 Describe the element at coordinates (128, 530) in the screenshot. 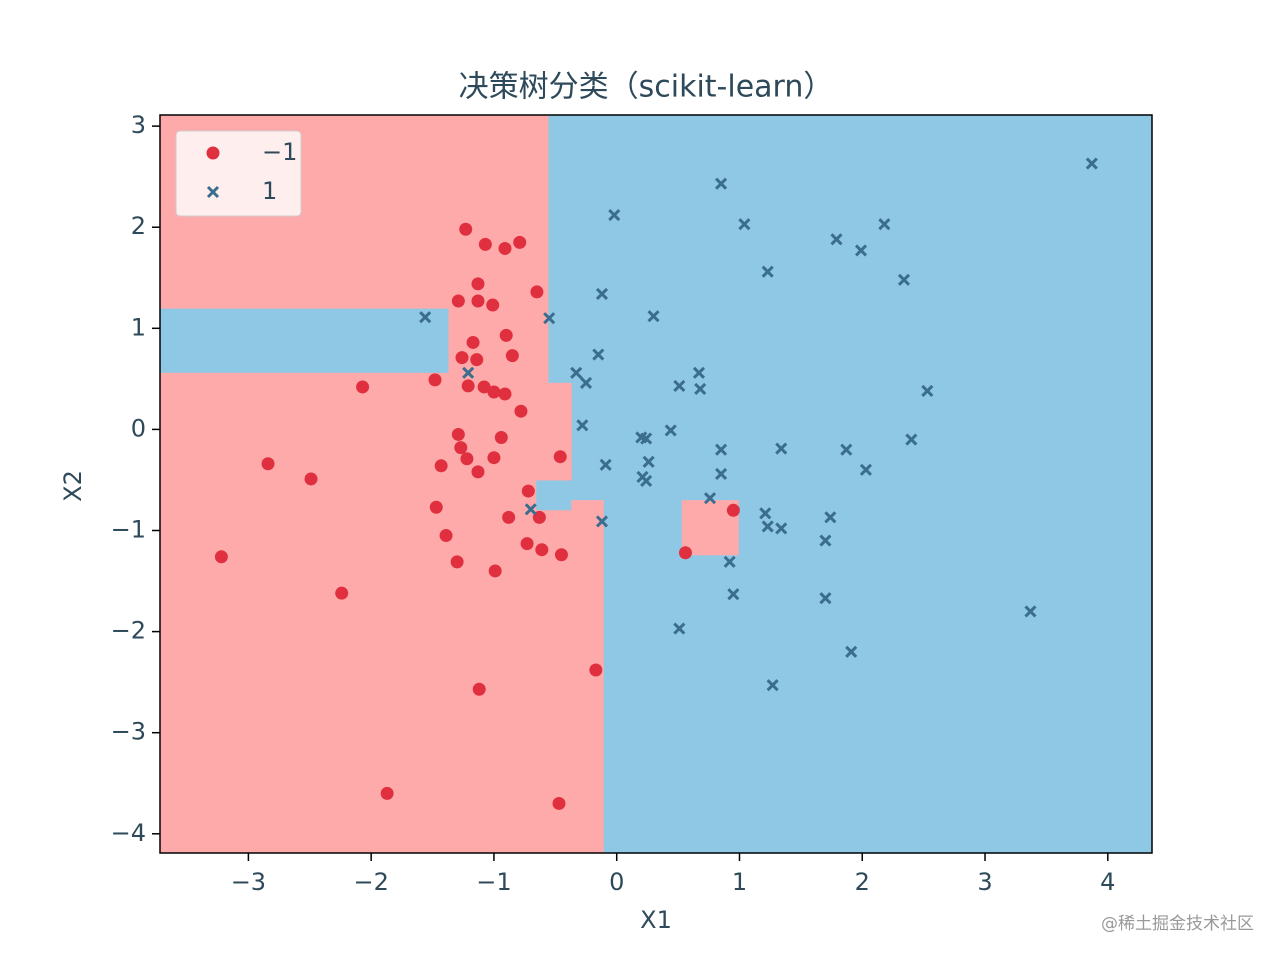

I see `y-tick-label: −1` at that location.